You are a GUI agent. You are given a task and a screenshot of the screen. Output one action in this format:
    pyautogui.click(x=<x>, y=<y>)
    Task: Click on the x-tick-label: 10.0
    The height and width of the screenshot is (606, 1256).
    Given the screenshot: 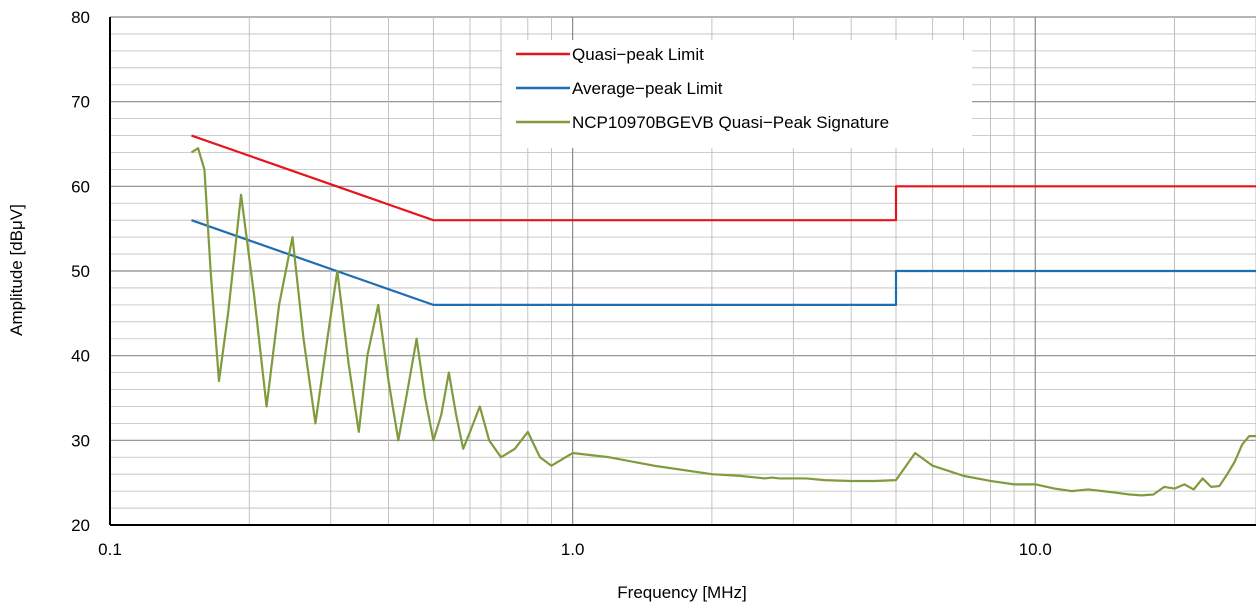 What is the action you would take?
    pyautogui.click(x=1035, y=549)
    